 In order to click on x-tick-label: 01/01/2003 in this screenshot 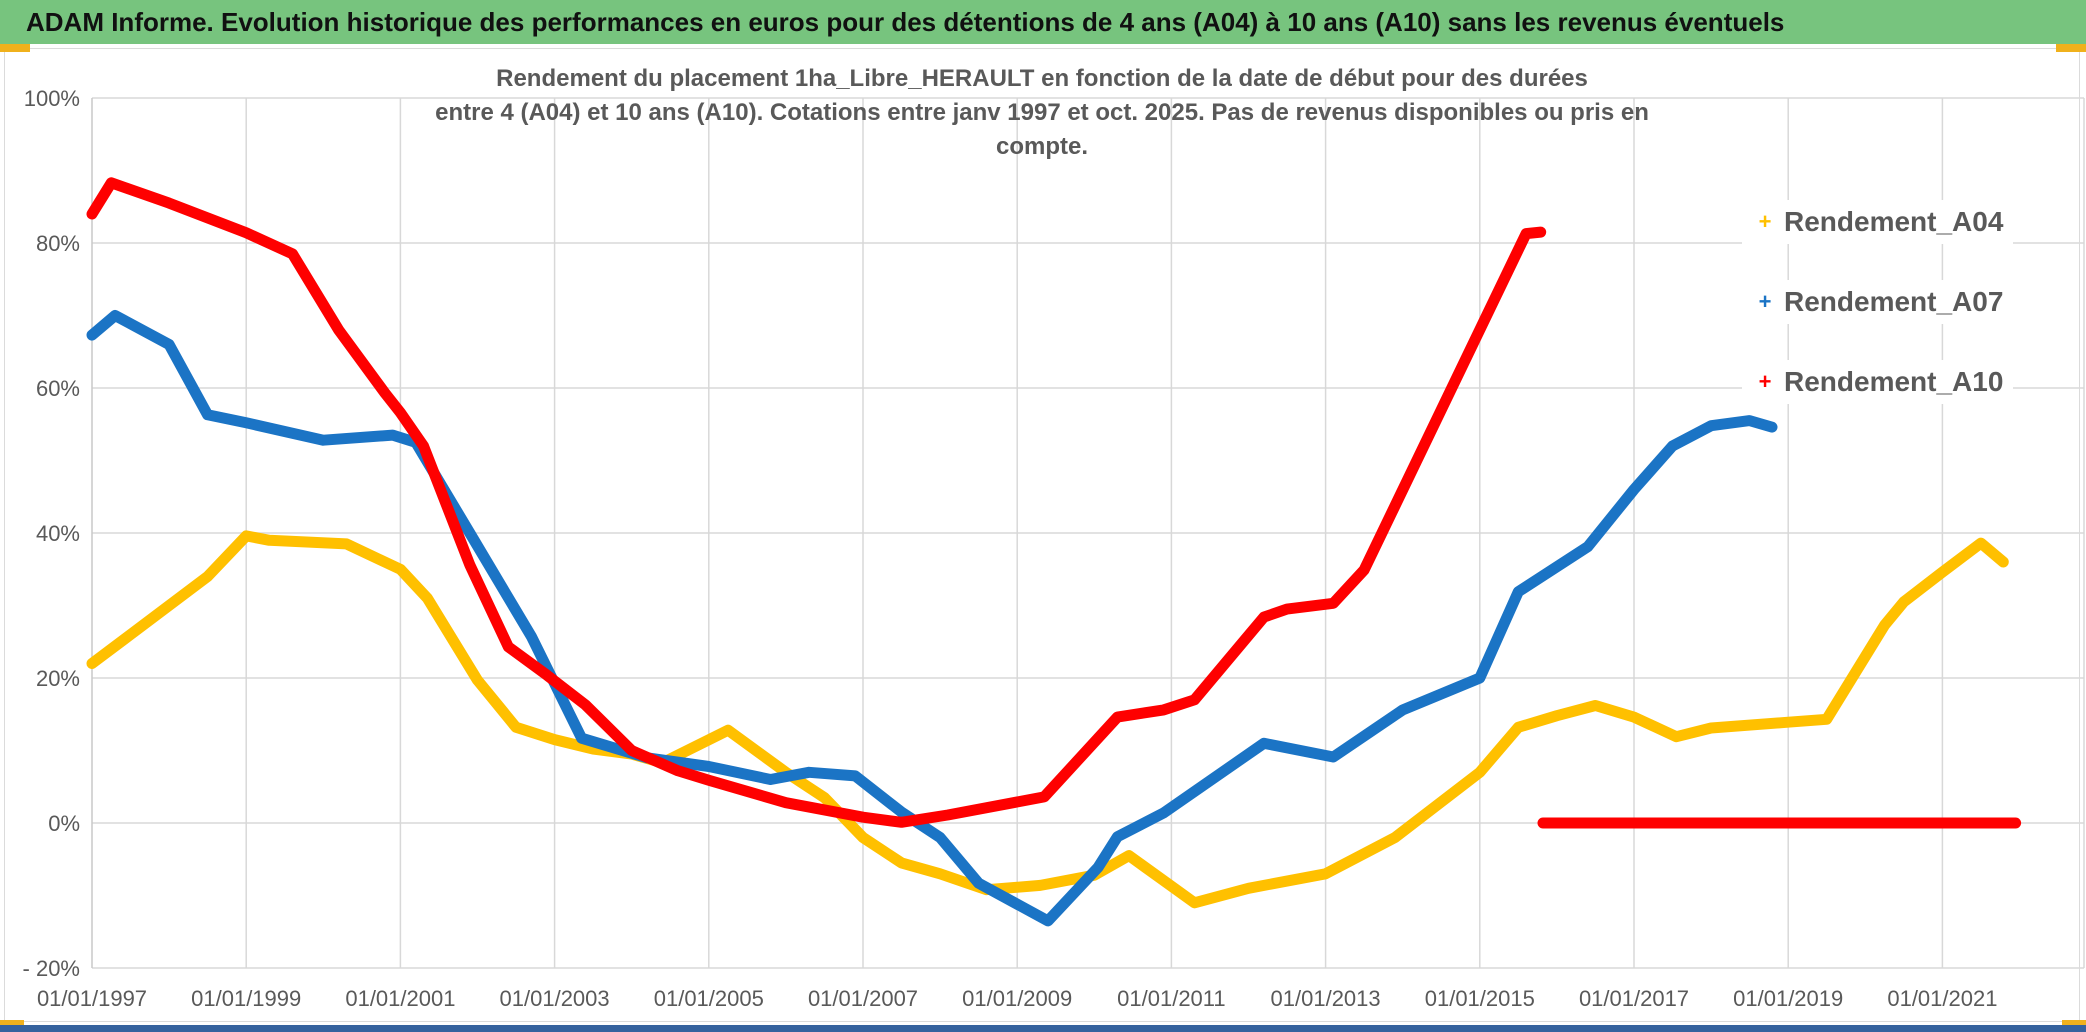, I will do `click(555, 998)`.